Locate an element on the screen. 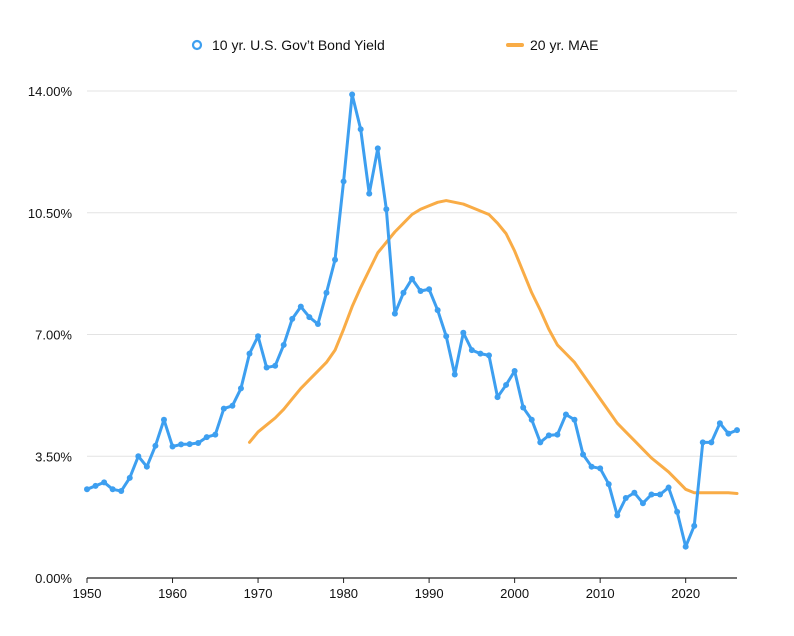 The image size is (794, 636). y-tick-label: 10.50% is located at coordinates (50, 213).